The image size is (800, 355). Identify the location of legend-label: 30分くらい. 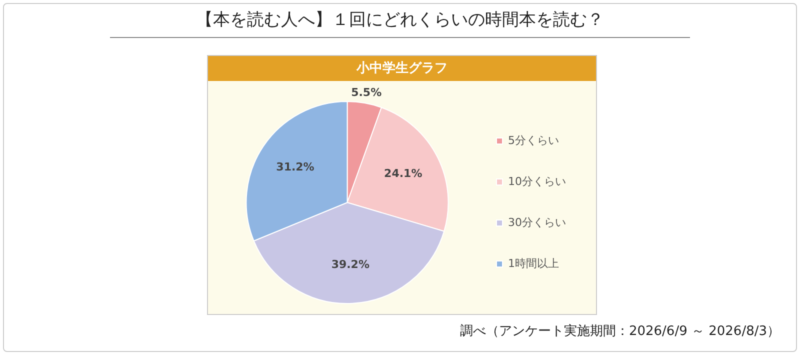
(537, 222).